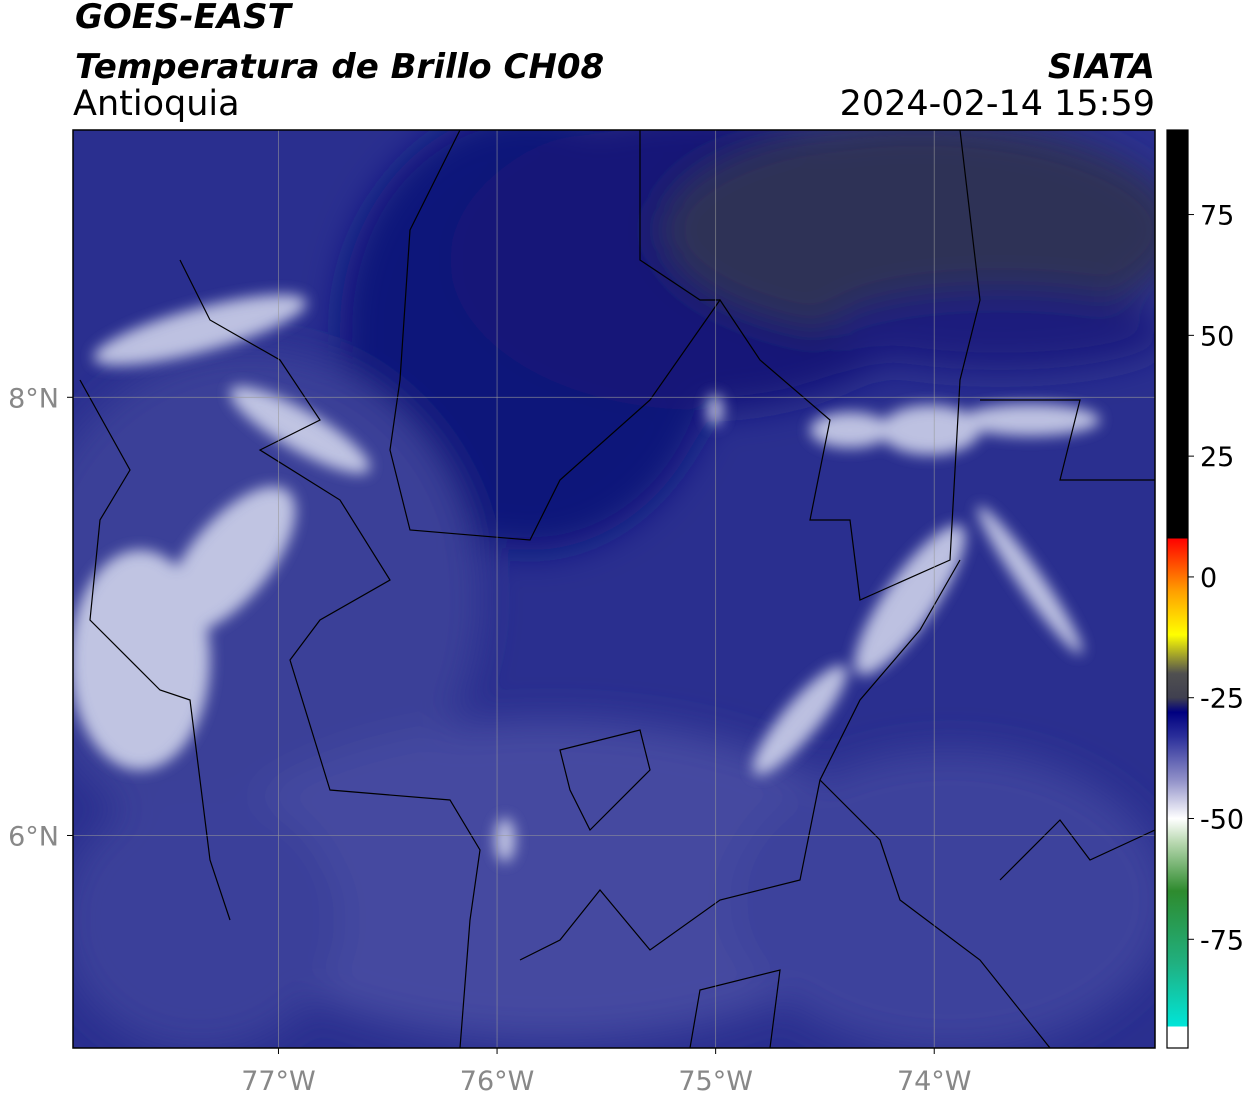 This screenshot has height=1099, width=1252. What do you see at coordinates (1177, 589) in the screenshot?
I see `colorbar` at bounding box center [1177, 589].